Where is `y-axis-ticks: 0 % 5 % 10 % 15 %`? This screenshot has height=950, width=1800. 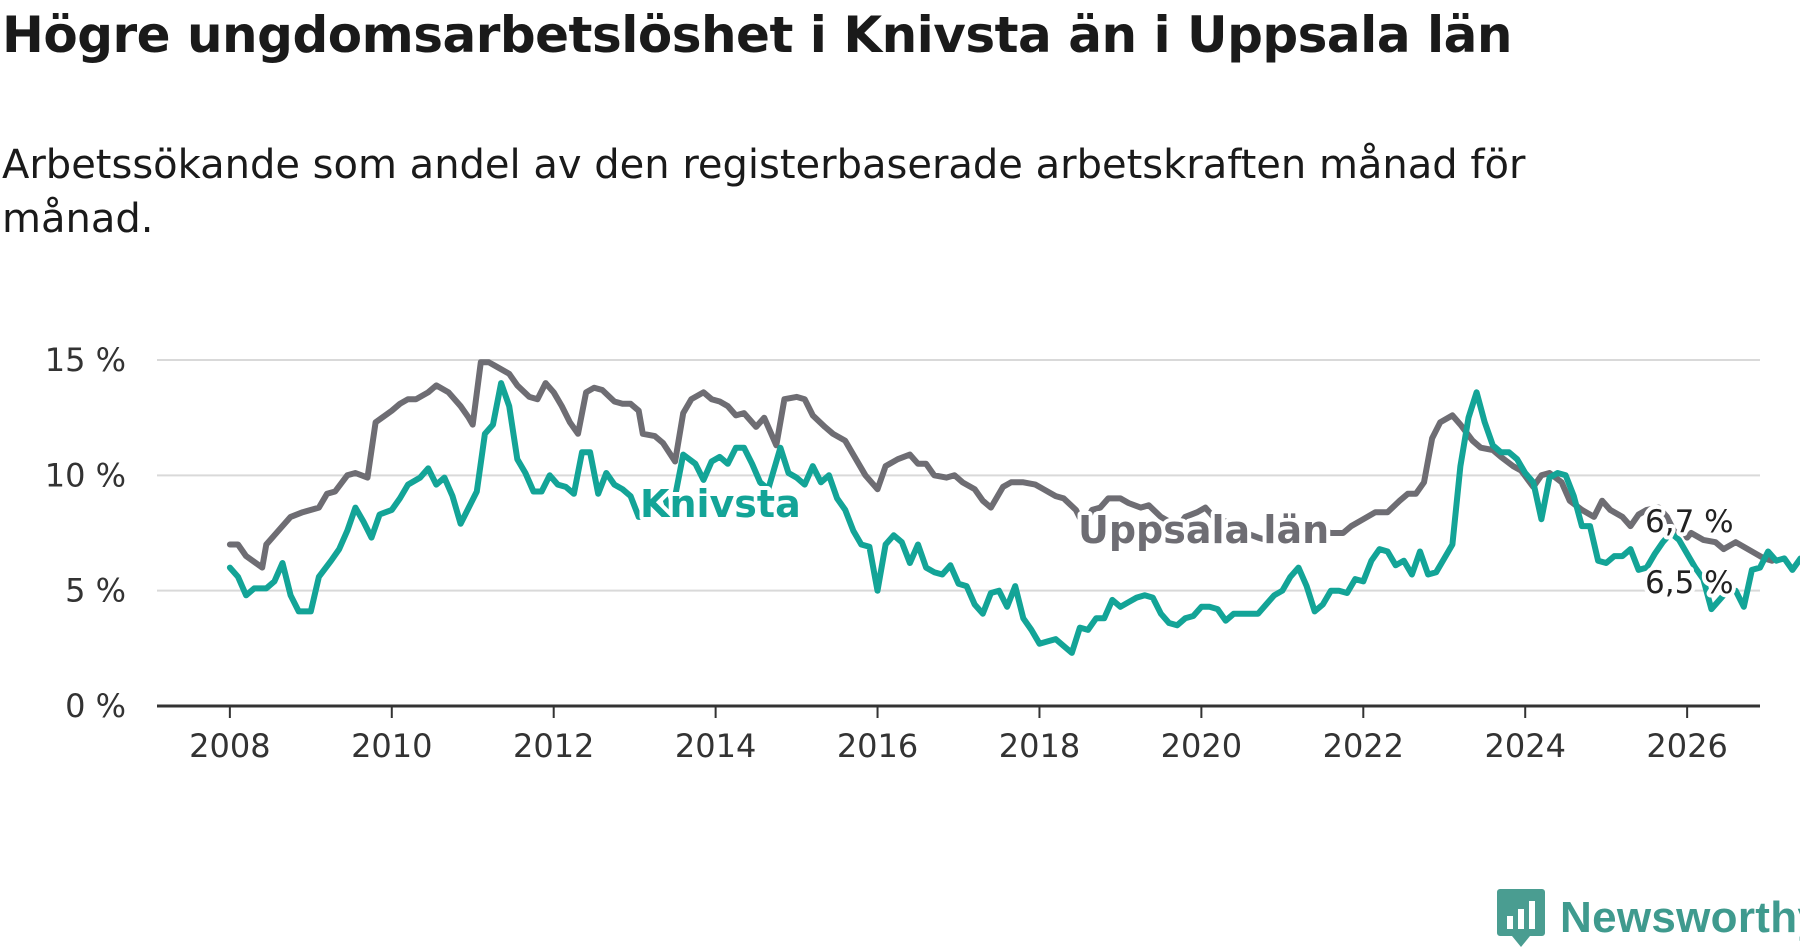 y-axis-ticks: 0 % 5 % 10 % 15 % is located at coordinates (85, 533).